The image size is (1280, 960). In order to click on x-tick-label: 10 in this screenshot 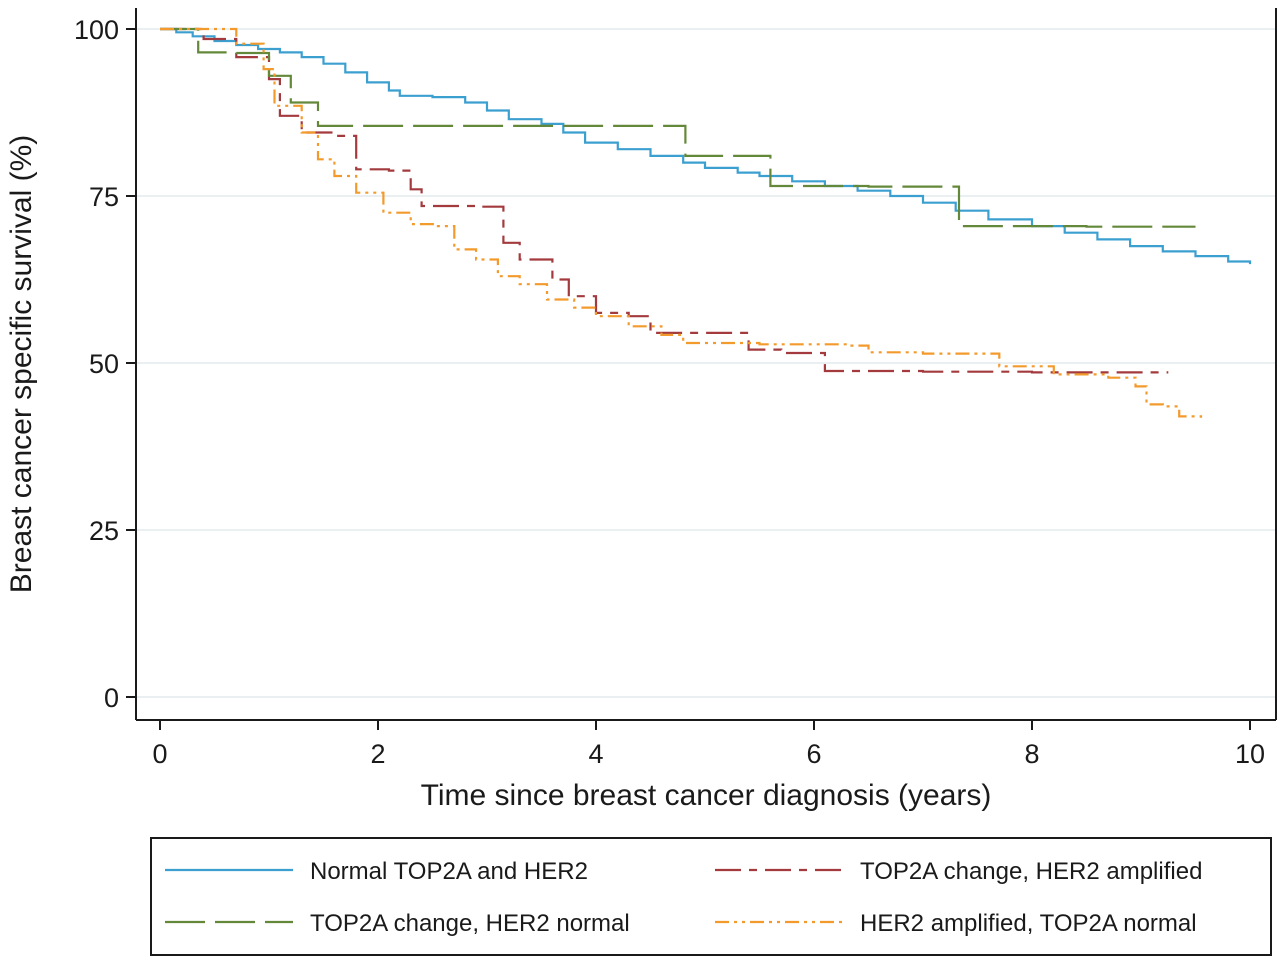, I will do `click(1250, 754)`.